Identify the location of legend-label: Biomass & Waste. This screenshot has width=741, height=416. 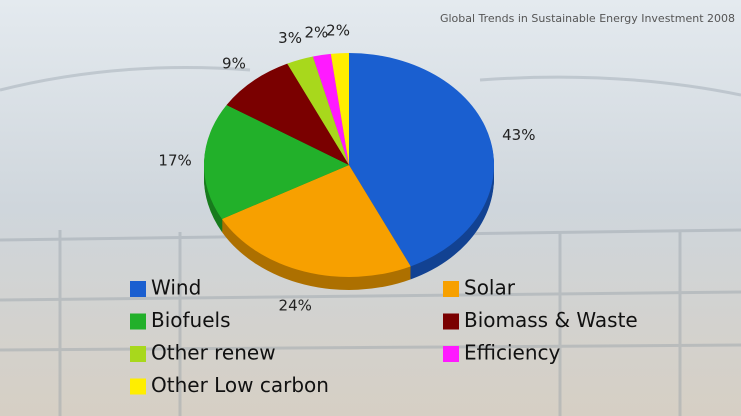
(551, 320).